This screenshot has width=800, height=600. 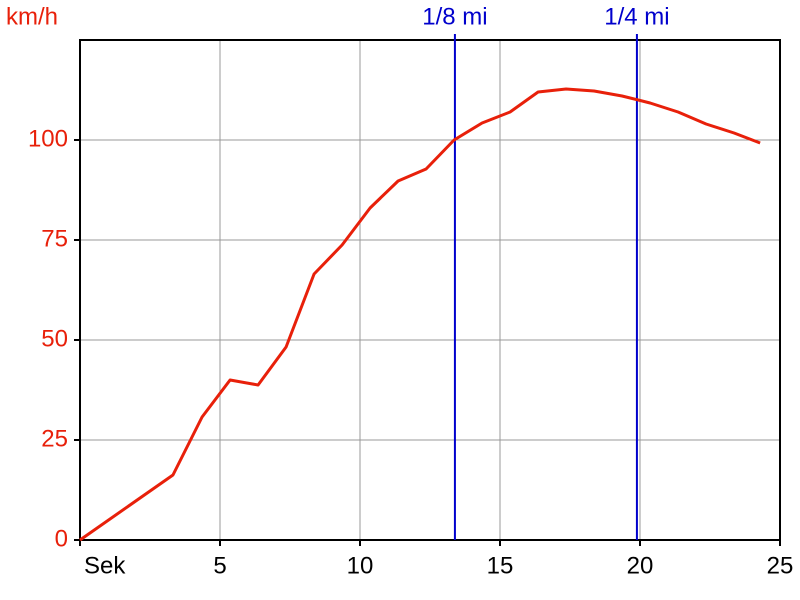 I want to click on y-tick-label: 0, so click(x=61, y=538).